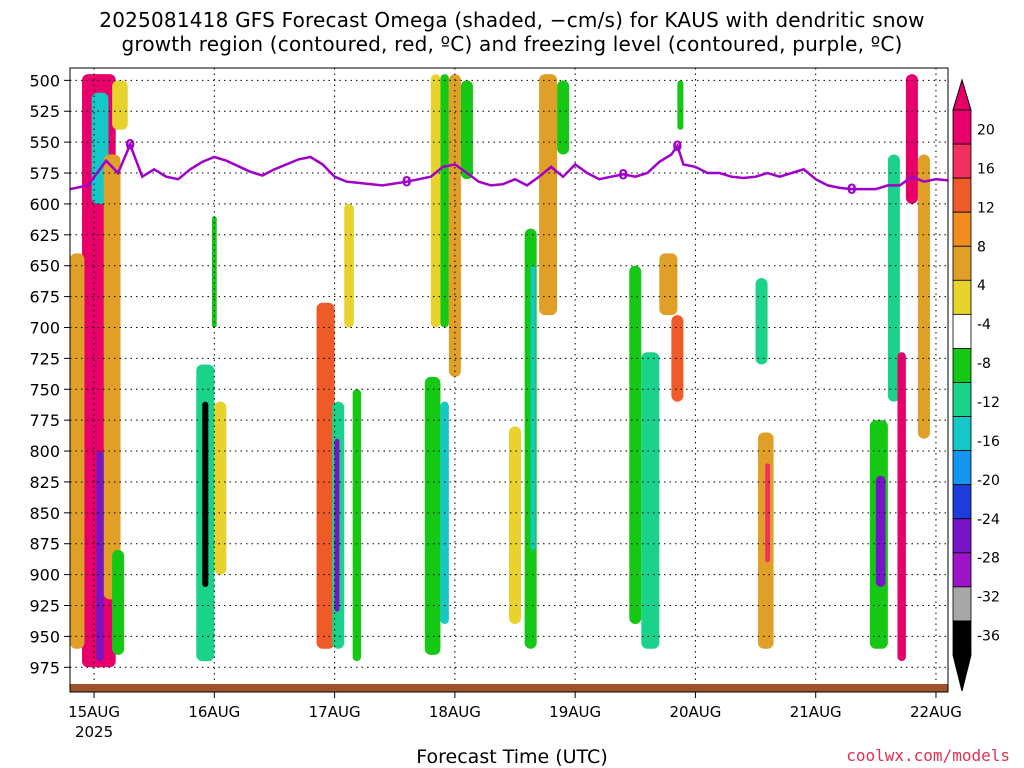 The image size is (1024, 768). Describe the element at coordinates (44, 420) in the screenshot. I see `y-tick-label-11: 775` at that location.